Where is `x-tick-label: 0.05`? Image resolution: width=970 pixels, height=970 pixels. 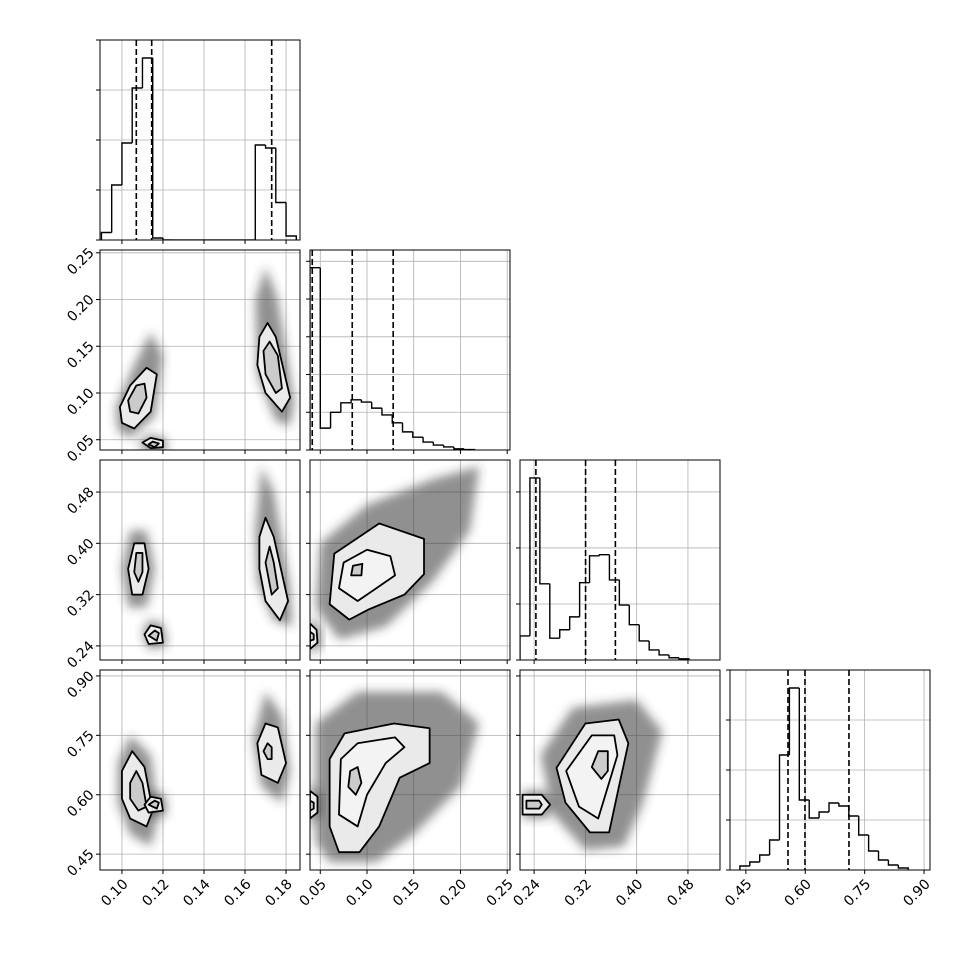 x-tick-label: 0.05 is located at coordinates (313, 892).